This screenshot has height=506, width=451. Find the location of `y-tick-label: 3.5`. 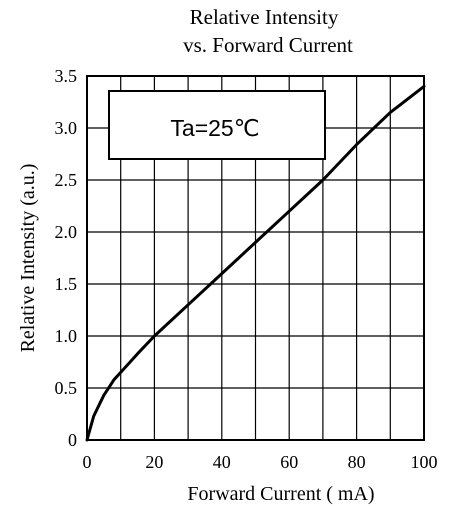

y-tick-label: 3.5 is located at coordinates (66, 76).